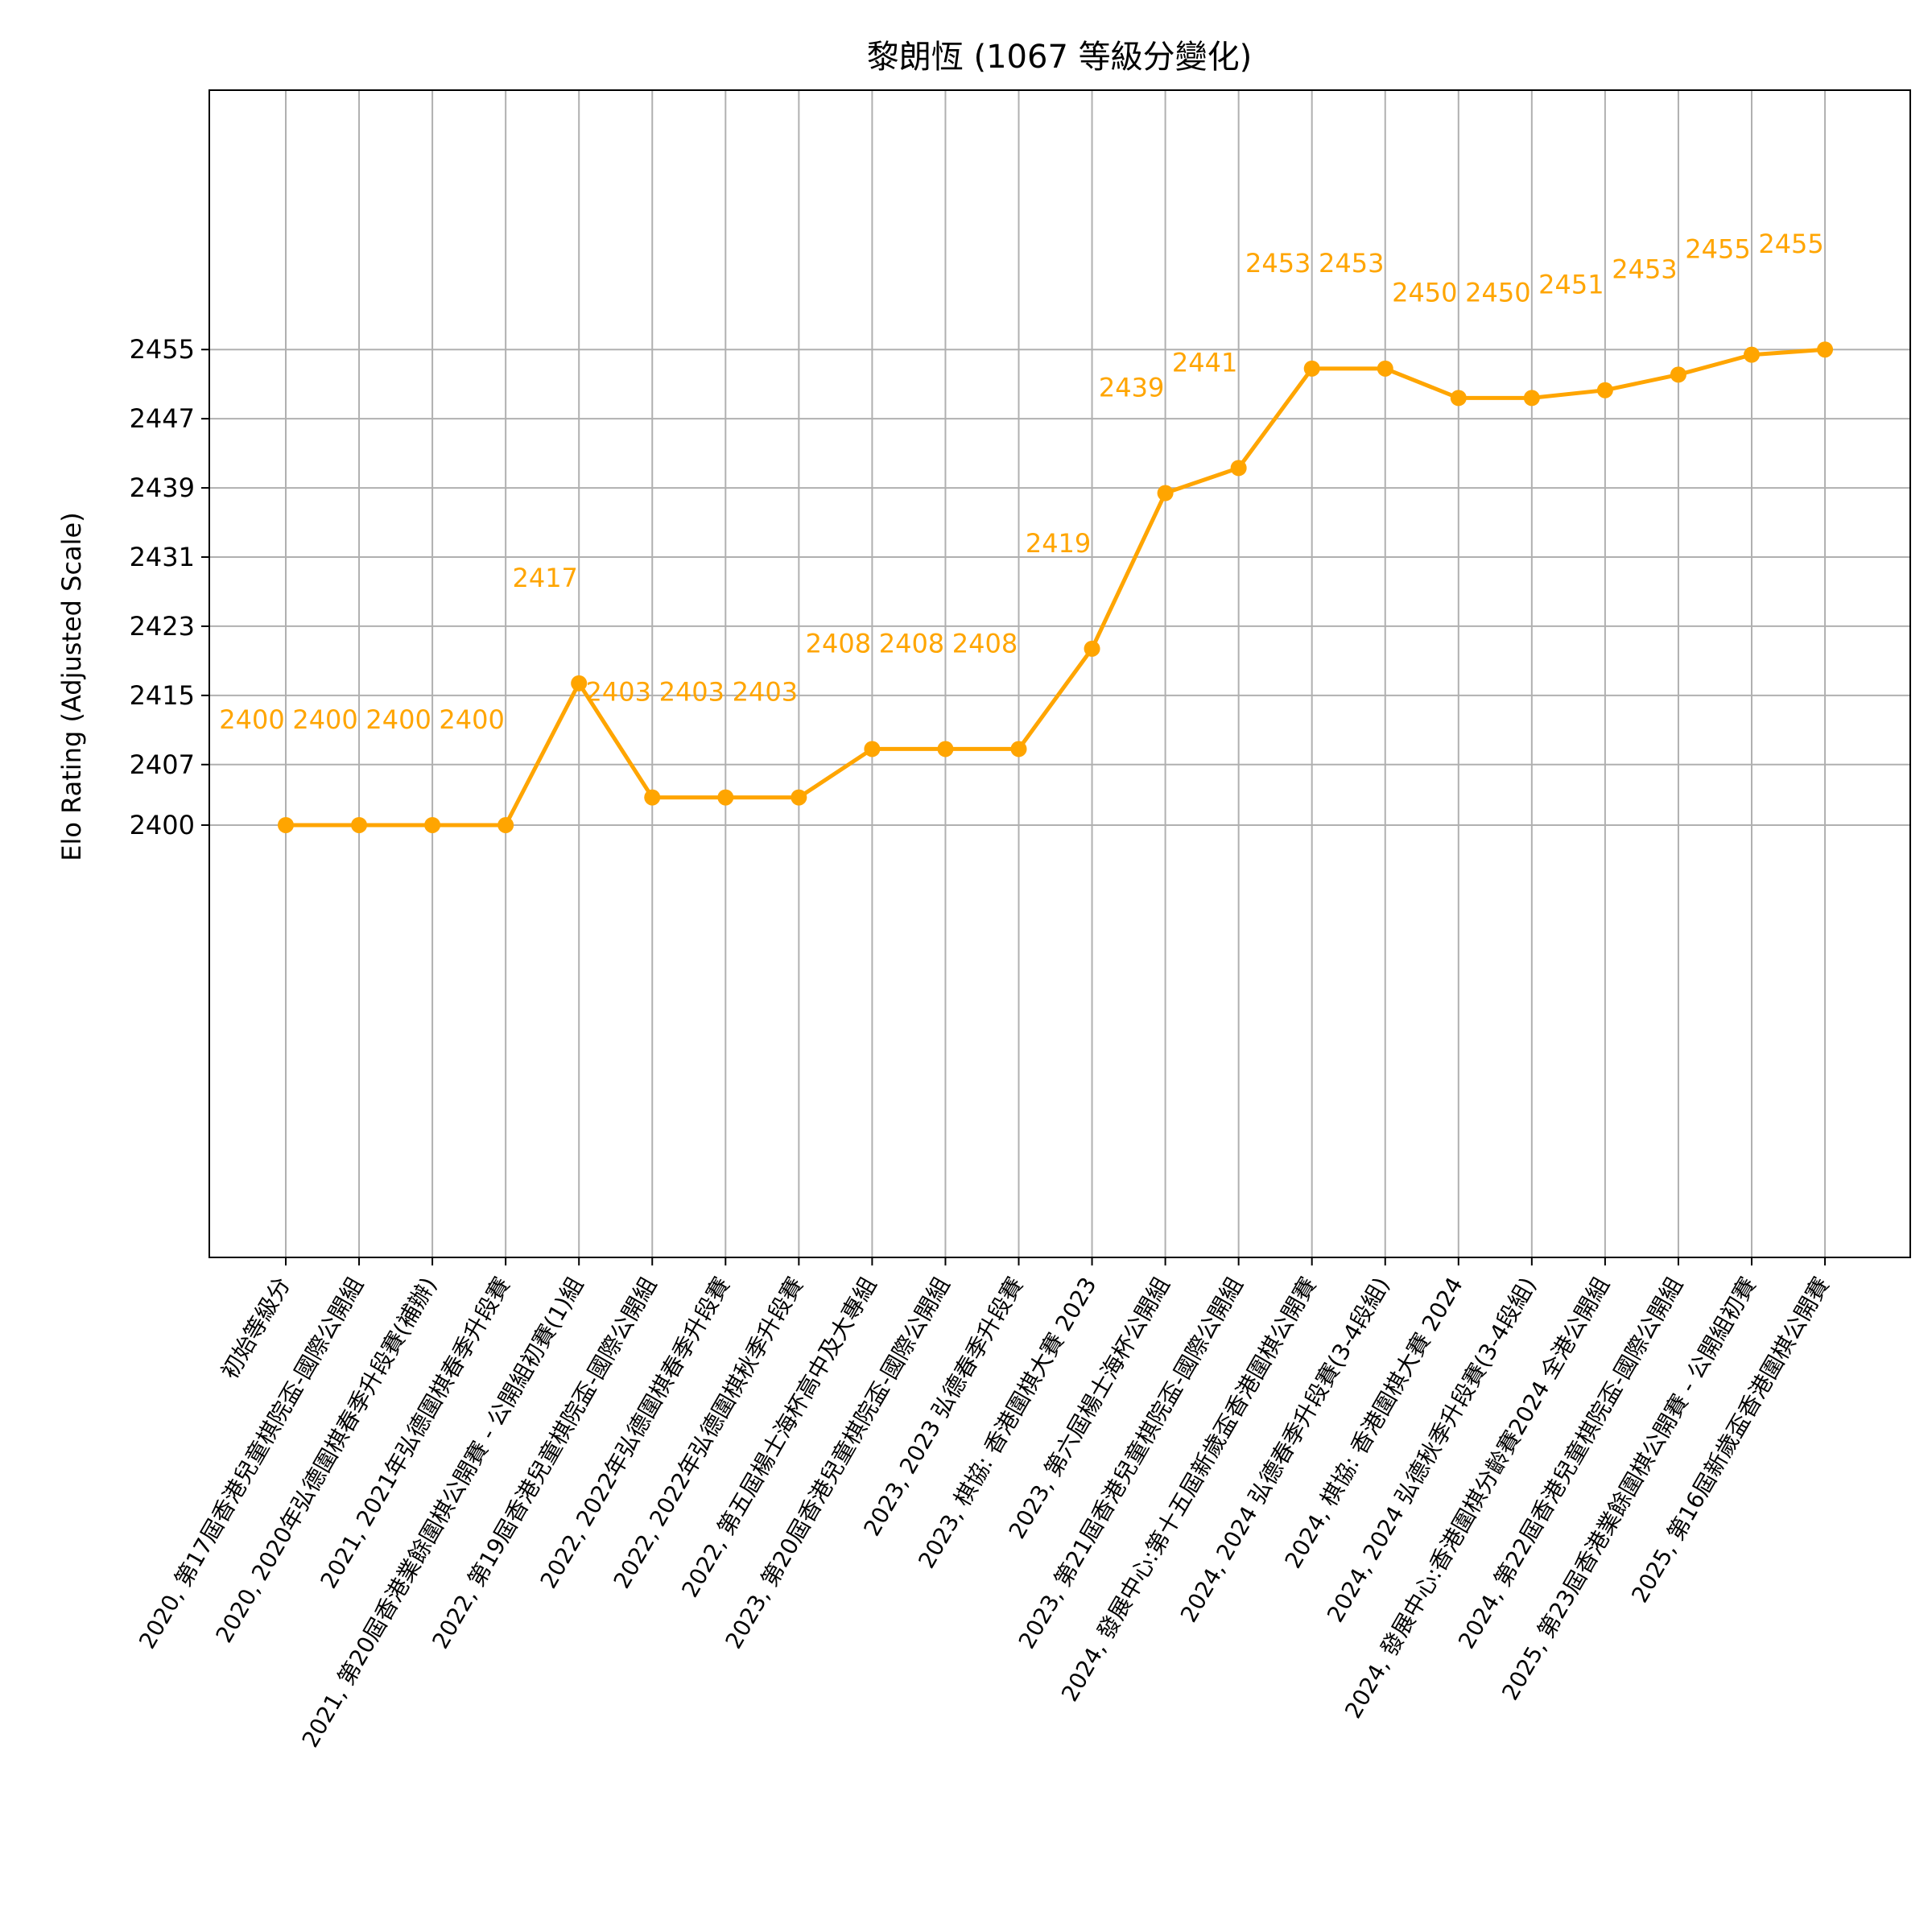  Describe the element at coordinates (169, 587) in the screenshot. I see `y-axis-ticks: 2400 2407 2415 2423 2431 2439 2447 2455` at that location.